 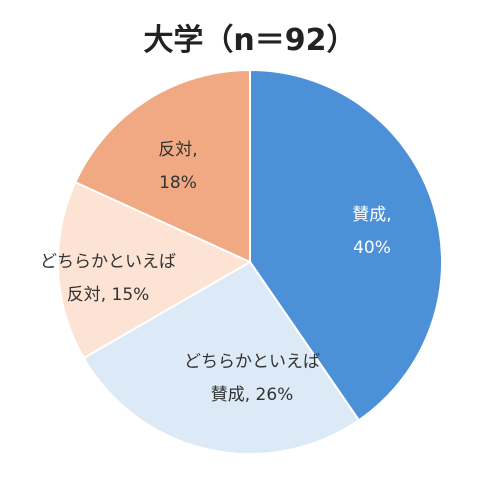 What do you see at coordinates (108, 278) in the screenshot?
I see `slice-label-2: どちらかといえば反対, 15%` at bounding box center [108, 278].